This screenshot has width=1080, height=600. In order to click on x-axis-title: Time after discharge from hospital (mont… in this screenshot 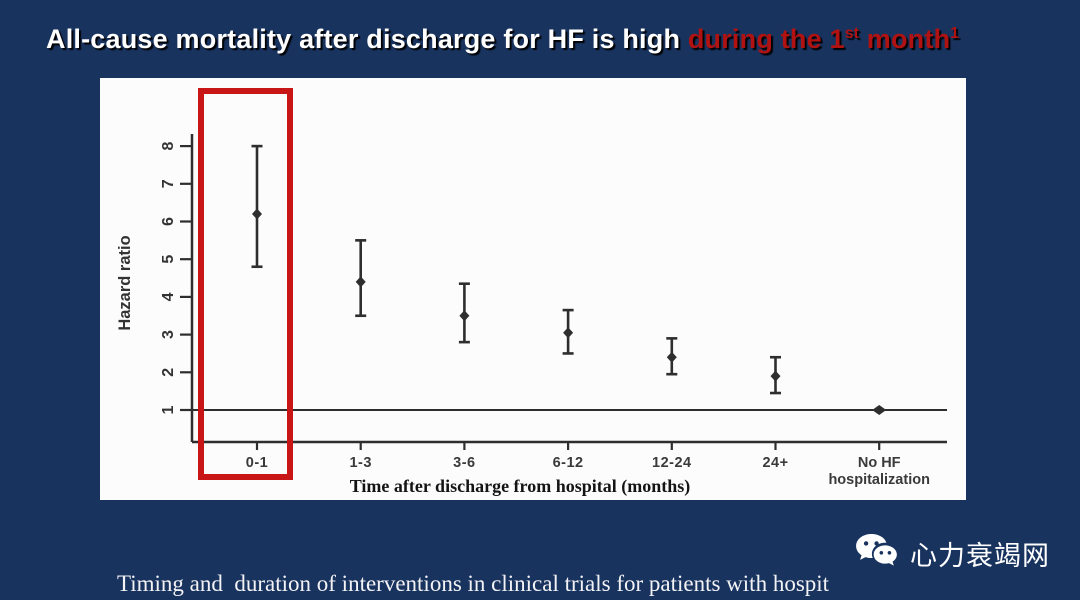, I will do `click(520, 486)`.